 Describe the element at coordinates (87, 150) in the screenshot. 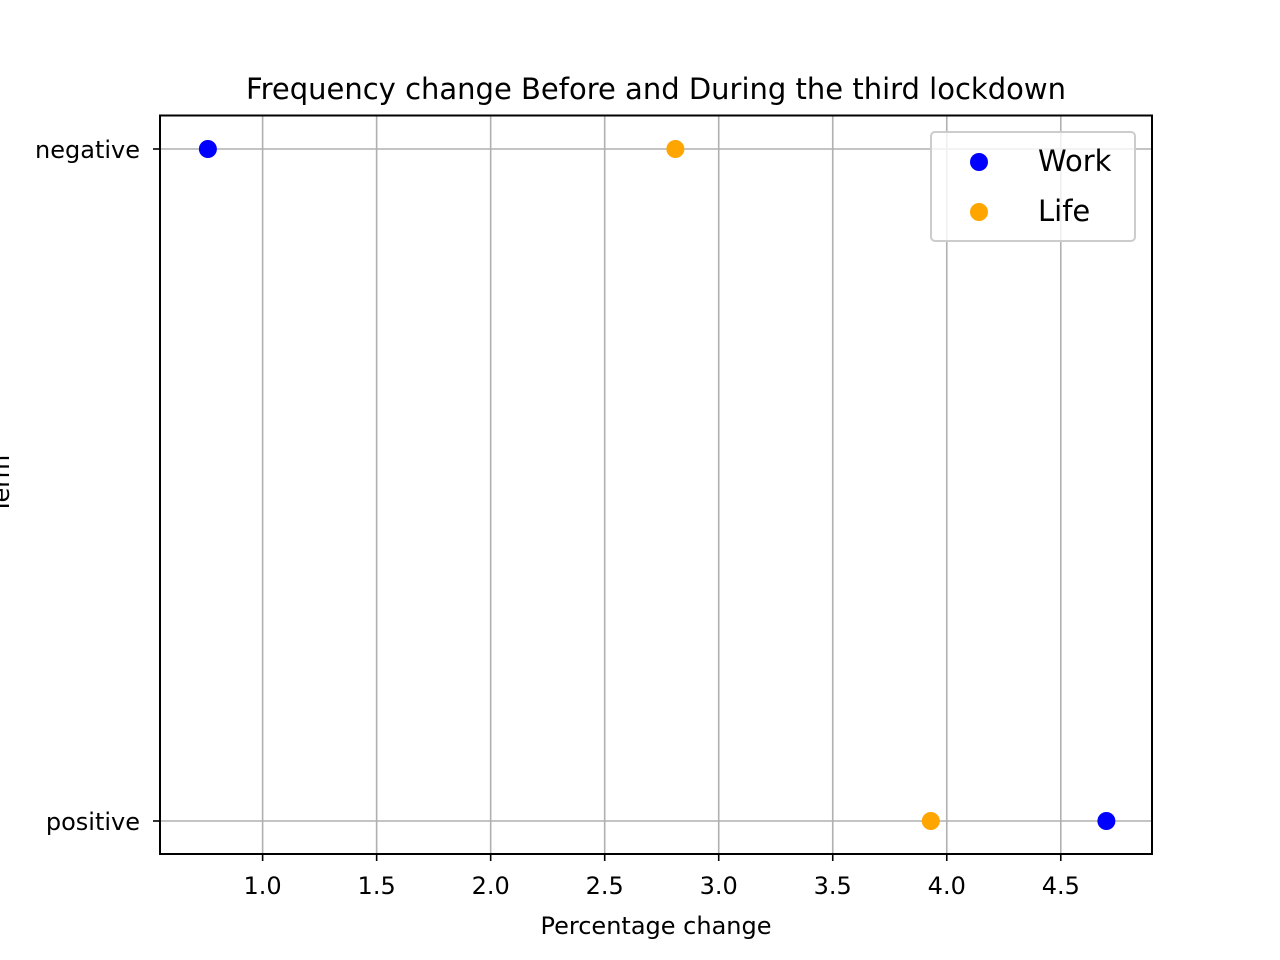

I see `y-tick-label: negative` at that location.